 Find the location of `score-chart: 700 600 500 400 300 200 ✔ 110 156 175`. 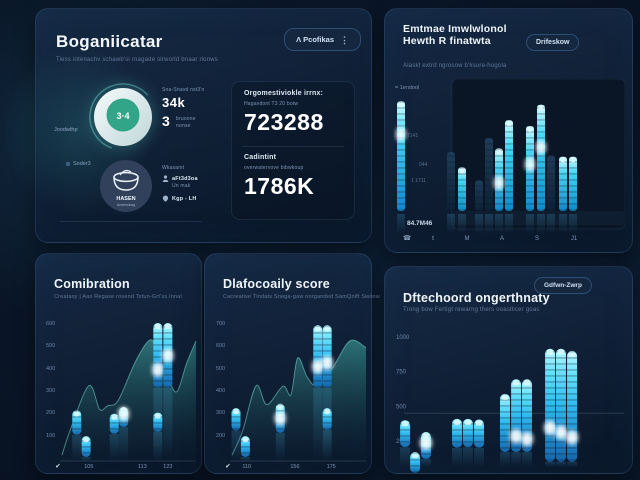

score-chart: 700 600 500 400 300 200 ✔ 110 156 175 is located at coordinates (291, 395).